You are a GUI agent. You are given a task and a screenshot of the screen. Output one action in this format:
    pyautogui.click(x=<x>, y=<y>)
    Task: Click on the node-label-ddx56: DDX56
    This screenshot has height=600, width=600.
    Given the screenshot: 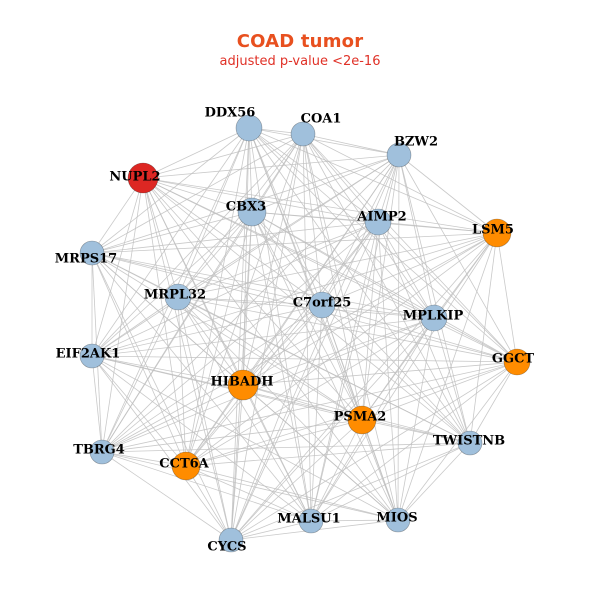 What is the action you would take?
    pyautogui.click(x=230, y=113)
    